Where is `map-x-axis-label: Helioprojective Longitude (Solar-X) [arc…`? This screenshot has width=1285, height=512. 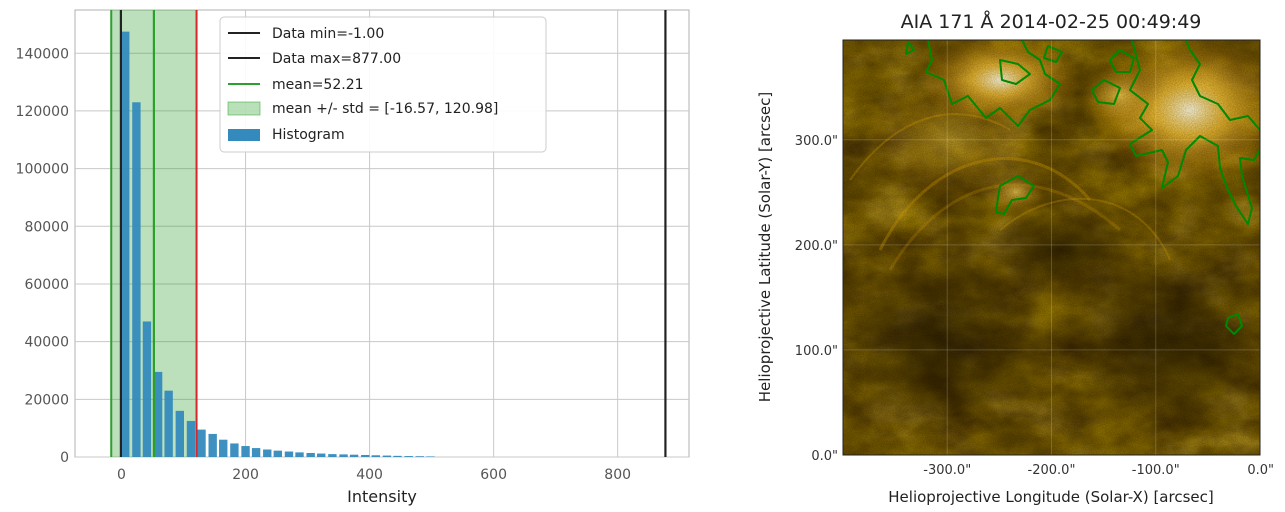
map-x-axis-label: Helioprojective Longitude (Solar-X) [arc… is located at coordinates (1050, 497).